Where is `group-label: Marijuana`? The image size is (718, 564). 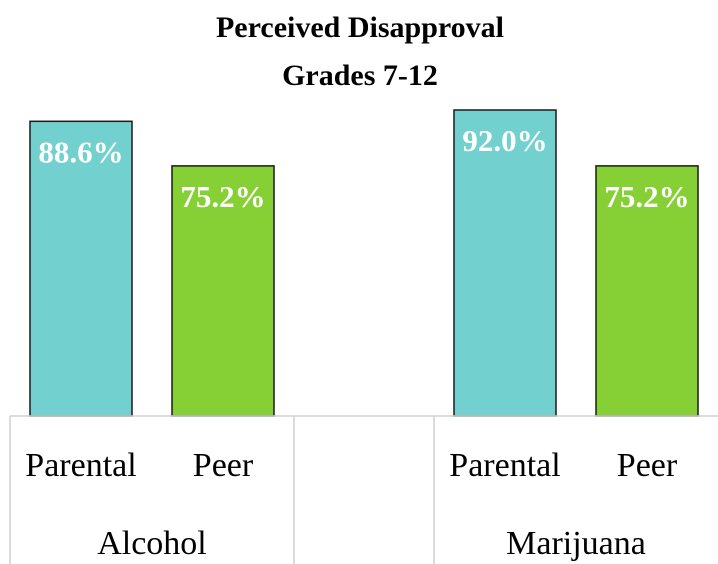
group-label: Marijuana is located at coordinates (576, 543).